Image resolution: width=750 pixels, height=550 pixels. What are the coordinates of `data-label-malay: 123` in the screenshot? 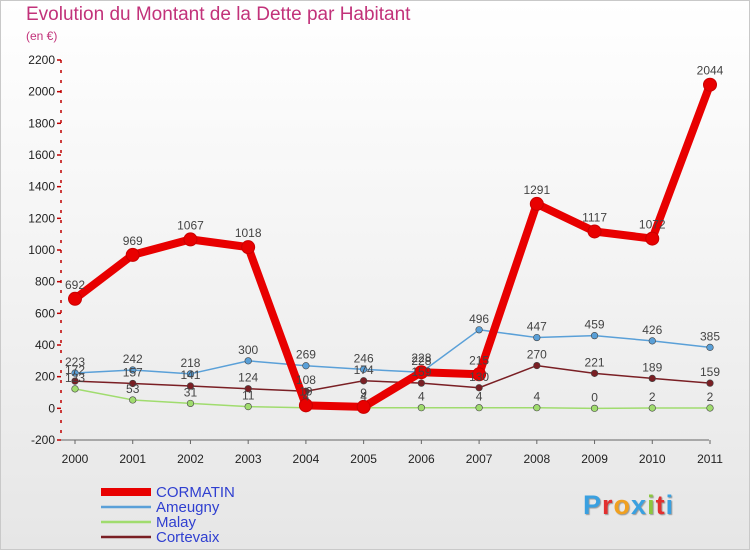 It's located at (75, 378).